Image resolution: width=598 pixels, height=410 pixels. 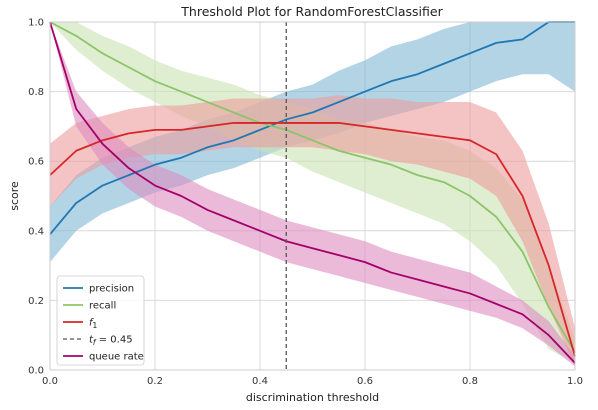 What do you see at coordinates (102, 306) in the screenshot?
I see `legend-recall-label: recall` at bounding box center [102, 306].